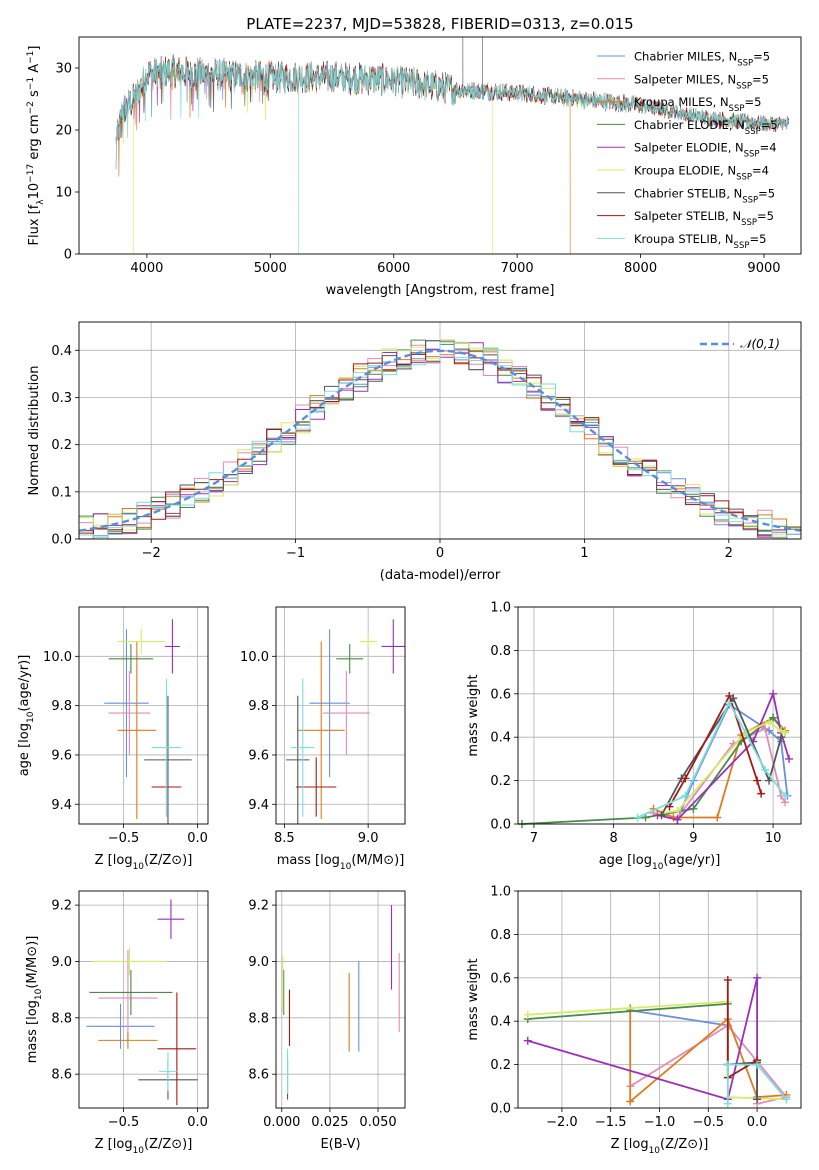 This screenshot has width=819, height=1170. Describe the element at coordinates (705, 150) in the screenshot. I see `legend-label-selodie: Salpeter ELODIE, NSSP=4` at that location.